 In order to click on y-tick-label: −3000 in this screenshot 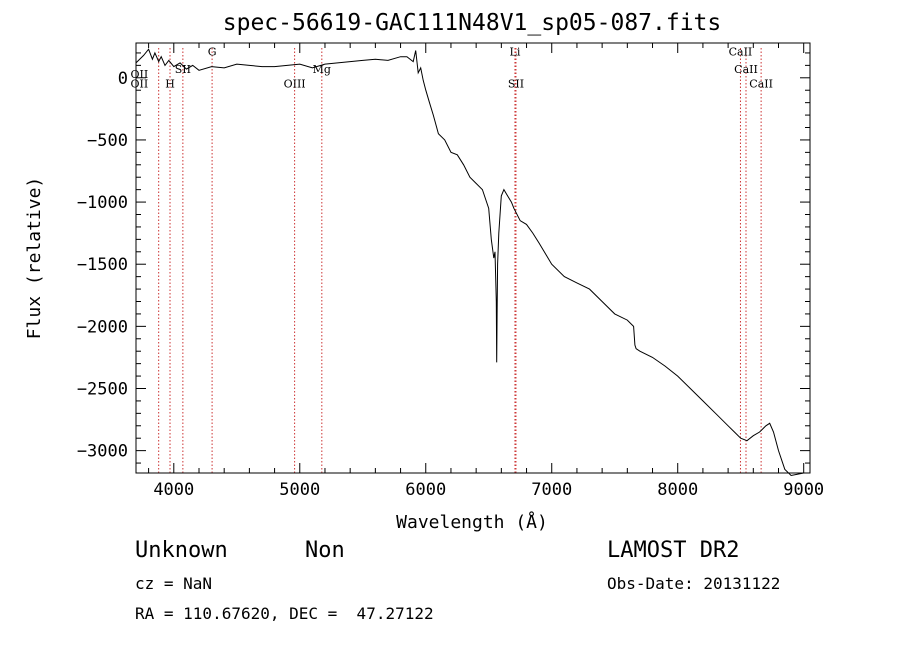, I will do `click(102, 452)`.